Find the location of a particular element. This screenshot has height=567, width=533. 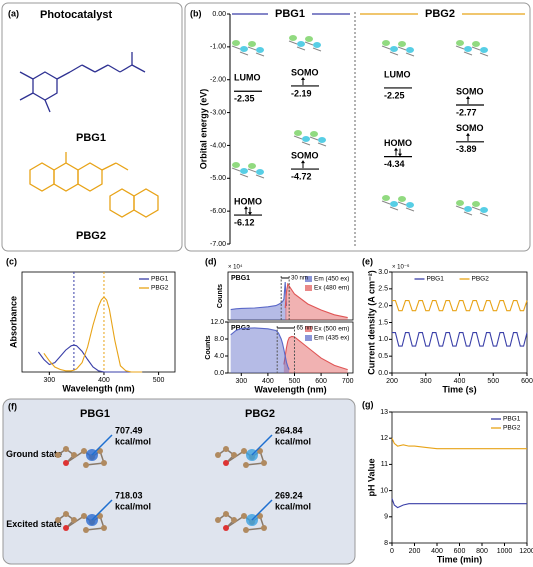

legend-label: Ex (500 em) is located at coordinates (331, 329).